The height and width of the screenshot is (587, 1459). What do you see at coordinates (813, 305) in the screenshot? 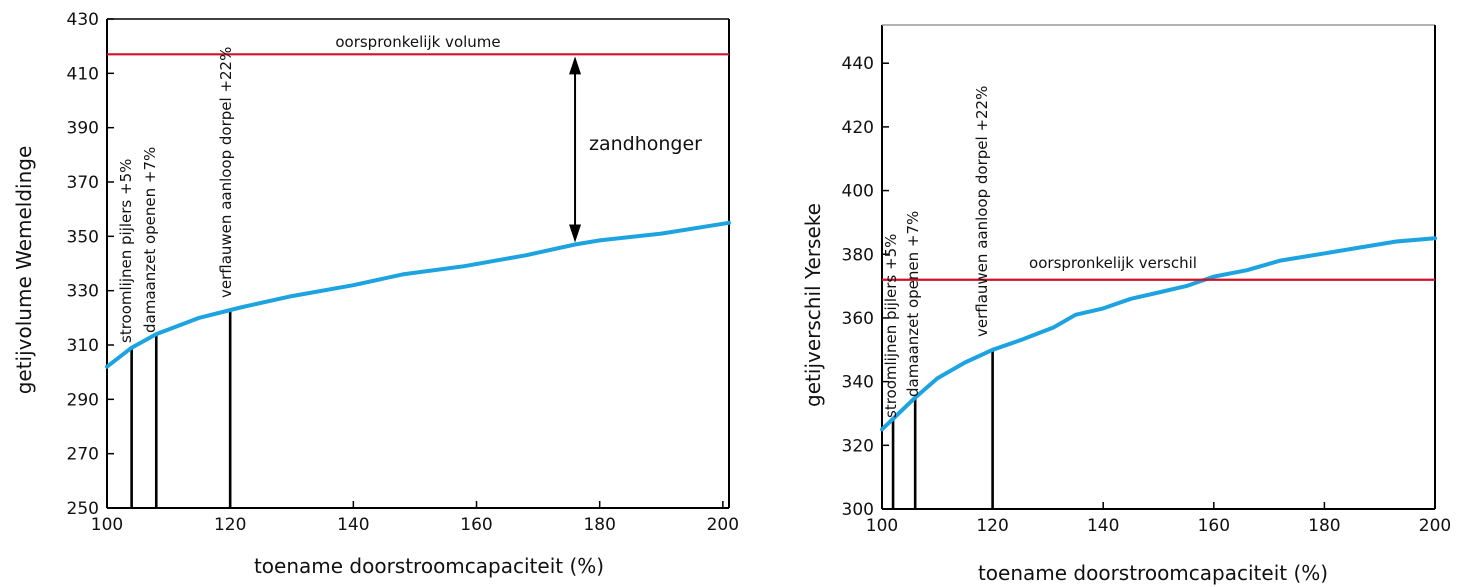
I see `chart-right-y-axis-label: getijverschil Yerseke` at bounding box center [813, 305].